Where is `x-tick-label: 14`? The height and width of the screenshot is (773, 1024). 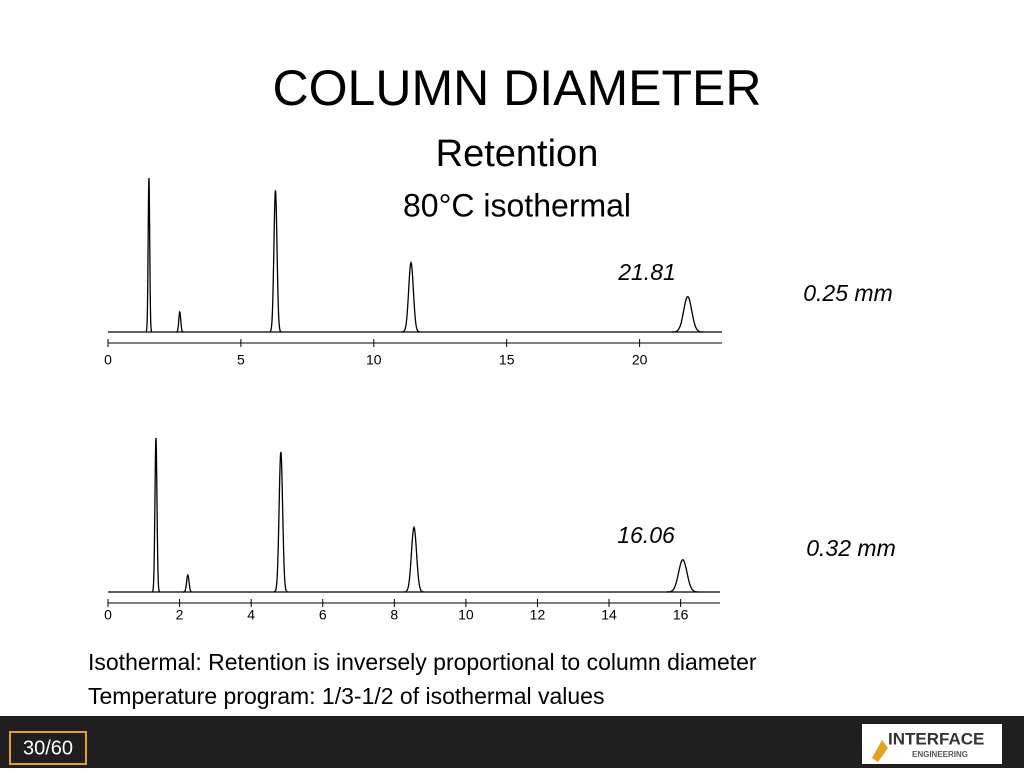 x-tick-label: 14 is located at coordinates (609, 615).